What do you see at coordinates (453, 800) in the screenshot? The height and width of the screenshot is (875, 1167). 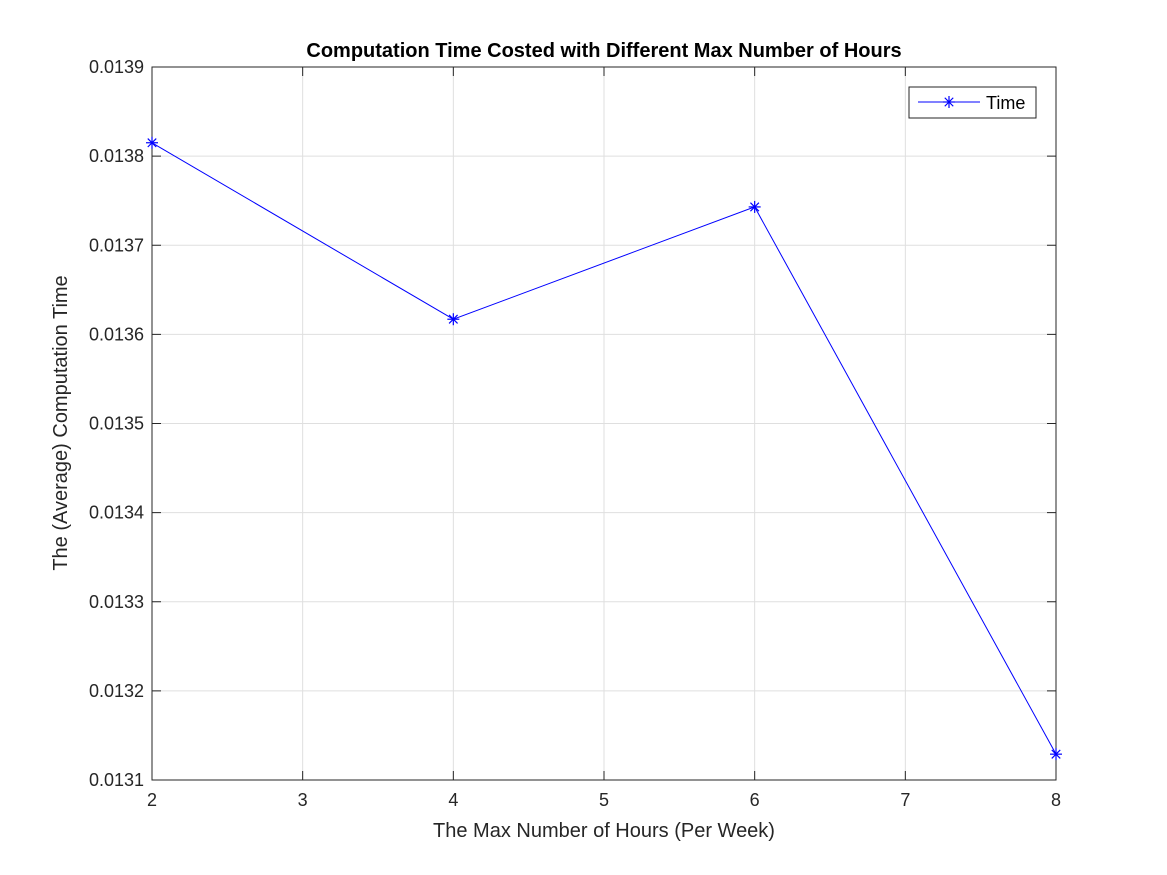 I see `x-tick-label: 4` at bounding box center [453, 800].